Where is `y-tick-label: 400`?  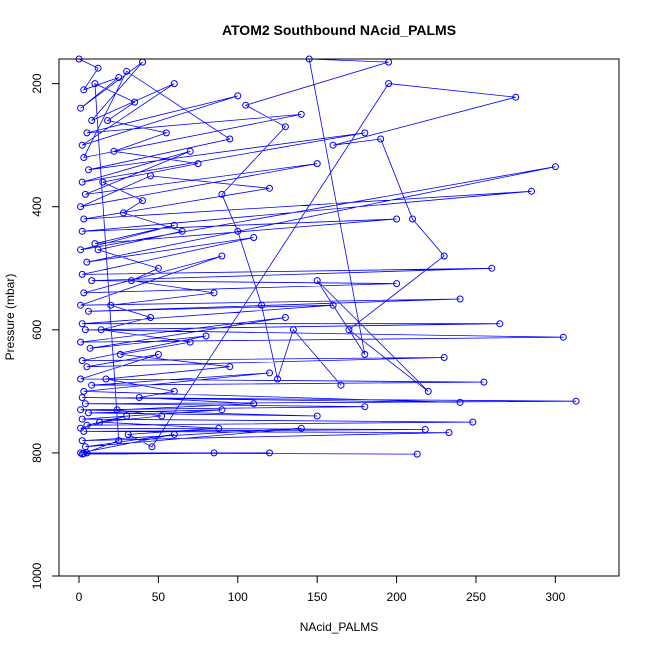 y-tick-label: 400 is located at coordinates (37, 206).